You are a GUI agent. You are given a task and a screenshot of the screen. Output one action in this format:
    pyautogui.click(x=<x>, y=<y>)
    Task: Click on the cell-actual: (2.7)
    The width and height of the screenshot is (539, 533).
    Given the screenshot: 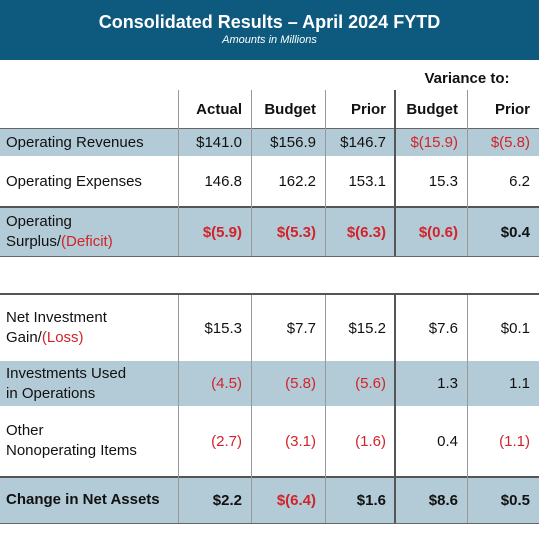 What is the action you would take?
    pyautogui.click(x=226, y=441)
    